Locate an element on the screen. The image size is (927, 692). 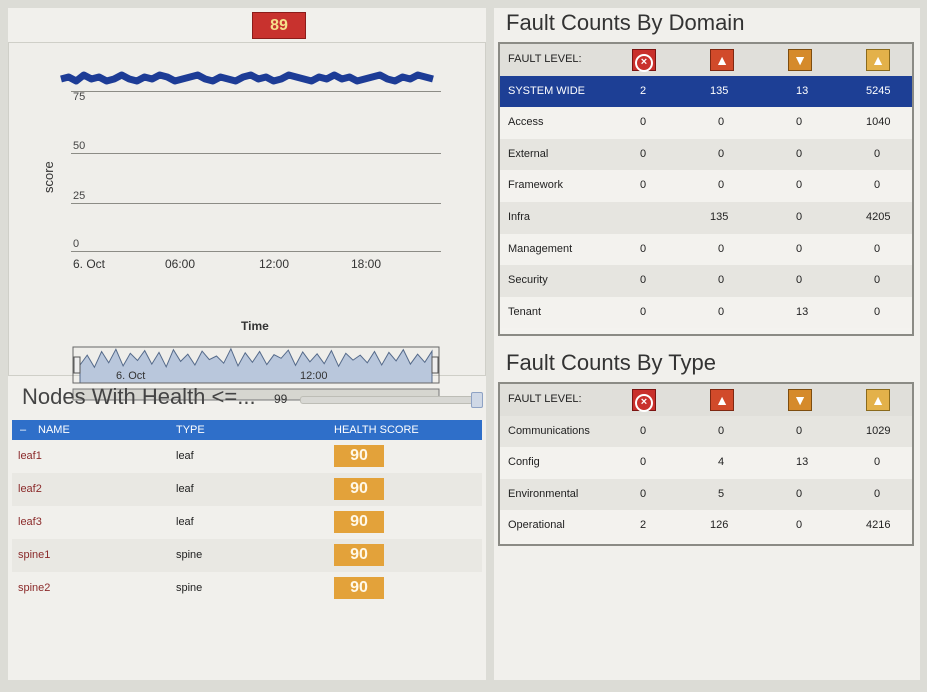
y-tick-label: 25 is located at coordinates (79, 196).